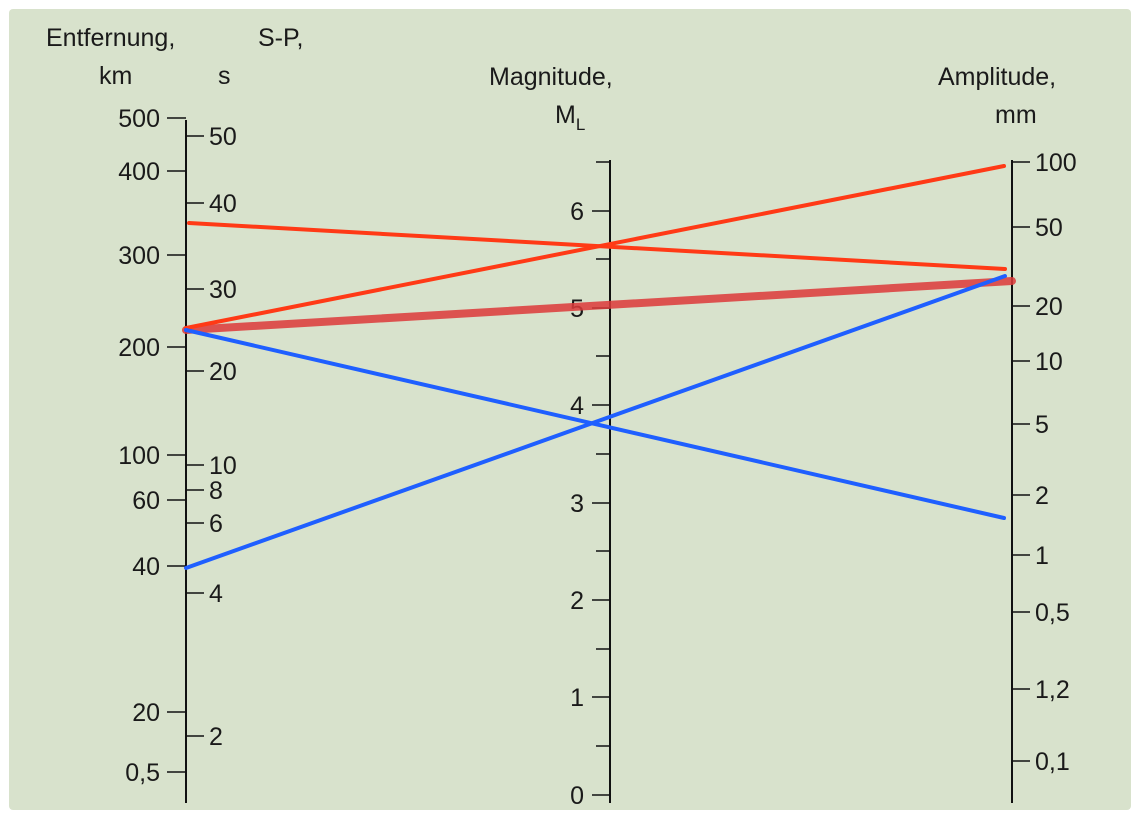  What do you see at coordinates (223, 466) in the screenshot?
I see `s-label: 10` at bounding box center [223, 466].